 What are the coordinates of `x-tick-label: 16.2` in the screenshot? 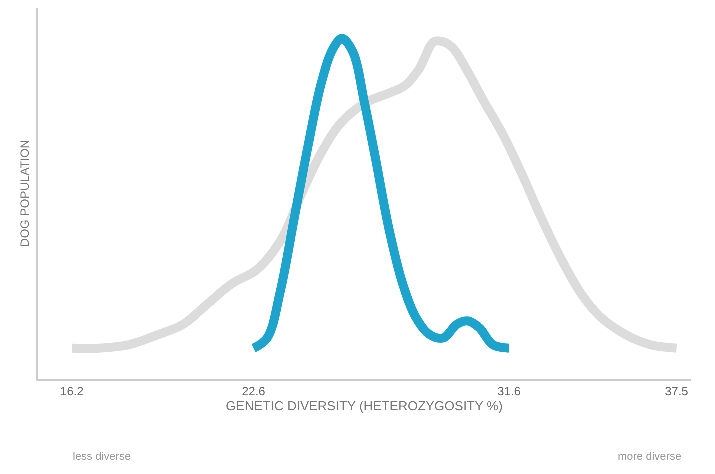 It's located at (72, 391).